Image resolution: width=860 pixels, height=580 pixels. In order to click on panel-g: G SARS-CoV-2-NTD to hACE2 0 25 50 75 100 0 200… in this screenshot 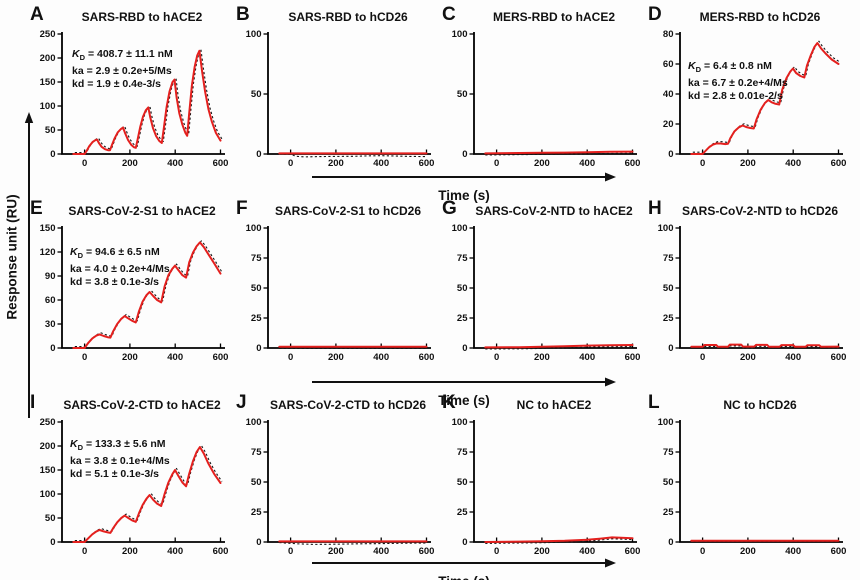, I will do `click(542, 285)`.